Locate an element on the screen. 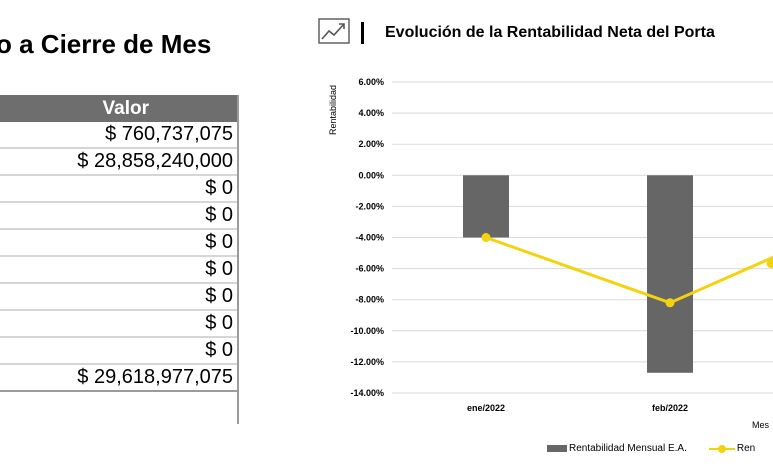 The image size is (773, 472). chart-legend: Rentabilidad Mensual E.A. Ren is located at coordinates (651, 448).